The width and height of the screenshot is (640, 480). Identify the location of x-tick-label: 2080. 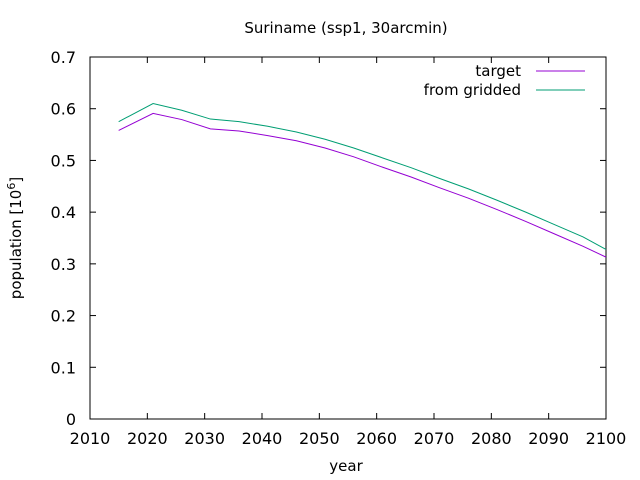
(491, 438).